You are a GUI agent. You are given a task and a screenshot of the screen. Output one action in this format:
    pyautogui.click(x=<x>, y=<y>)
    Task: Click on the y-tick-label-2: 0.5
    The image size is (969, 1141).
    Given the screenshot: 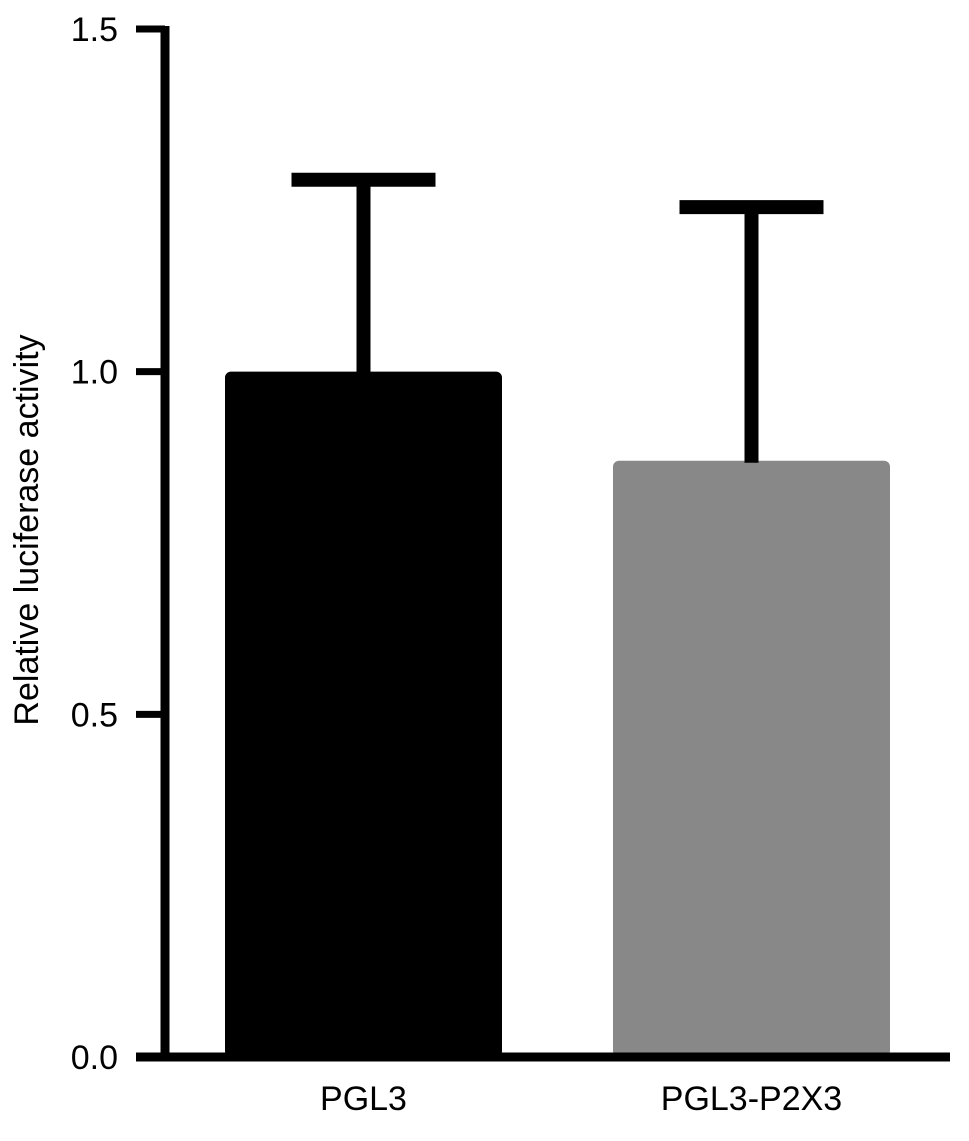 What is the action you would take?
    pyautogui.click(x=94, y=715)
    